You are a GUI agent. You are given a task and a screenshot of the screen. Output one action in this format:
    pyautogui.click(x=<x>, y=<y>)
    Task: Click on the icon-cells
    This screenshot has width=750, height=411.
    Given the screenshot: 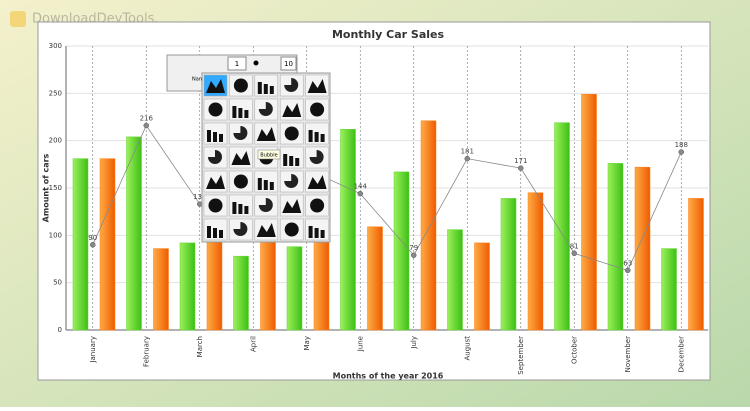 What is the action you would take?
    pyautogui.click(x=266, y=157)
    